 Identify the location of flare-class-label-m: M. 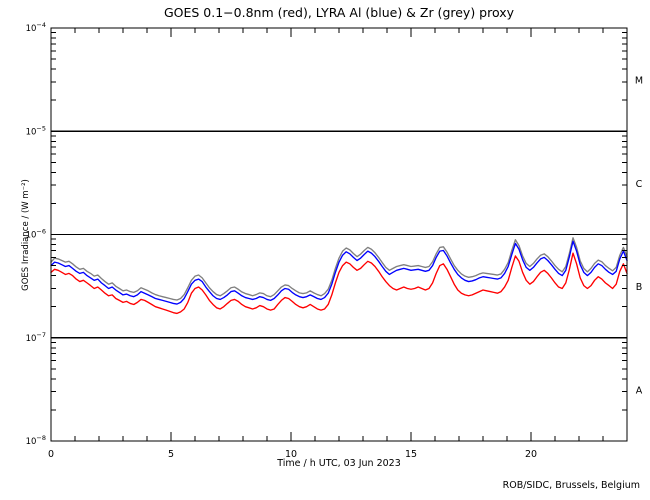
(639, 81).